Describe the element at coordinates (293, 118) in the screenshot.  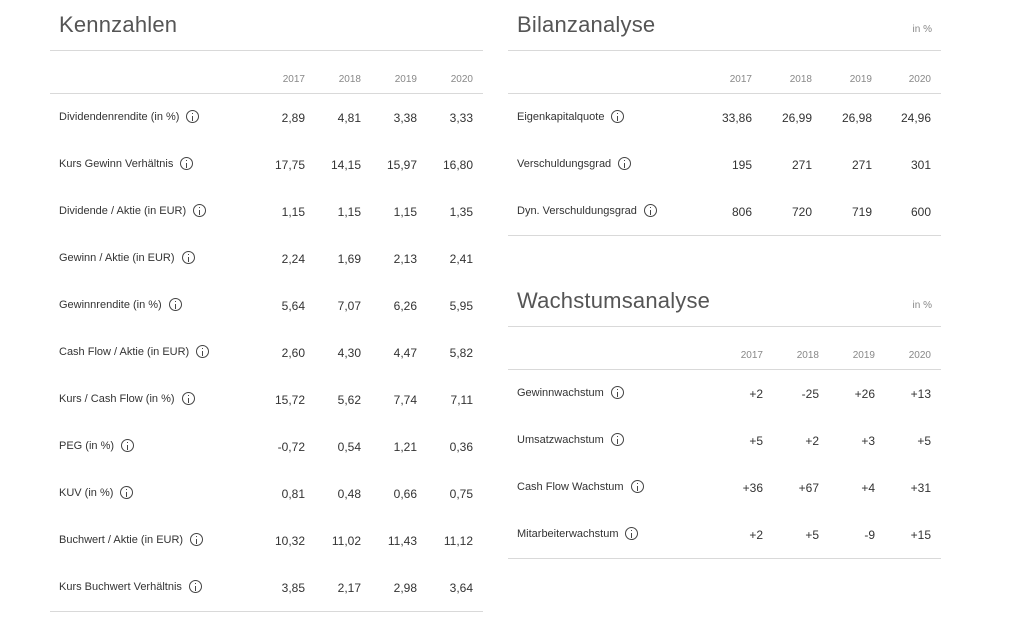
I see `table-cell: 2,89` at that location.